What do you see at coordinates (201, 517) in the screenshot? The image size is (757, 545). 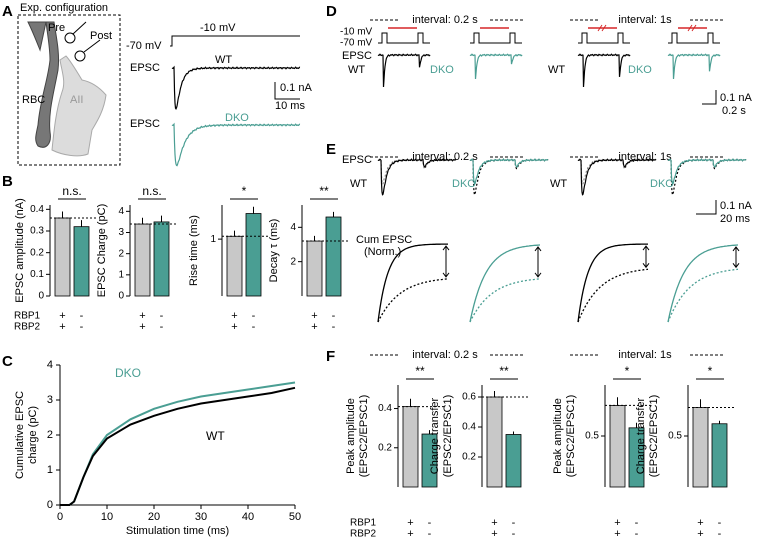 I see `x-tick-label: 30` at bounding box center [201, 517].